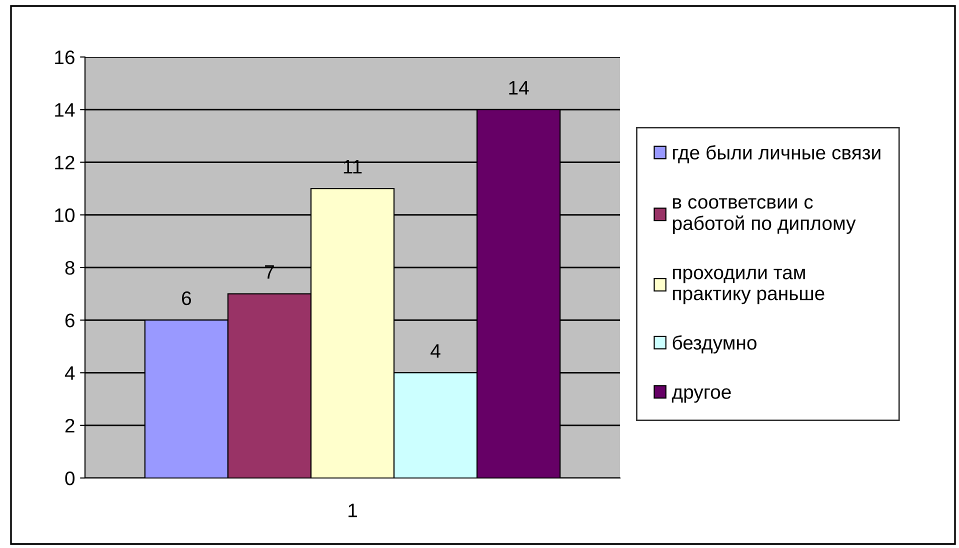 The image size is (959, 548). I want to click on y-tick-label: 12, so click(64, 163).